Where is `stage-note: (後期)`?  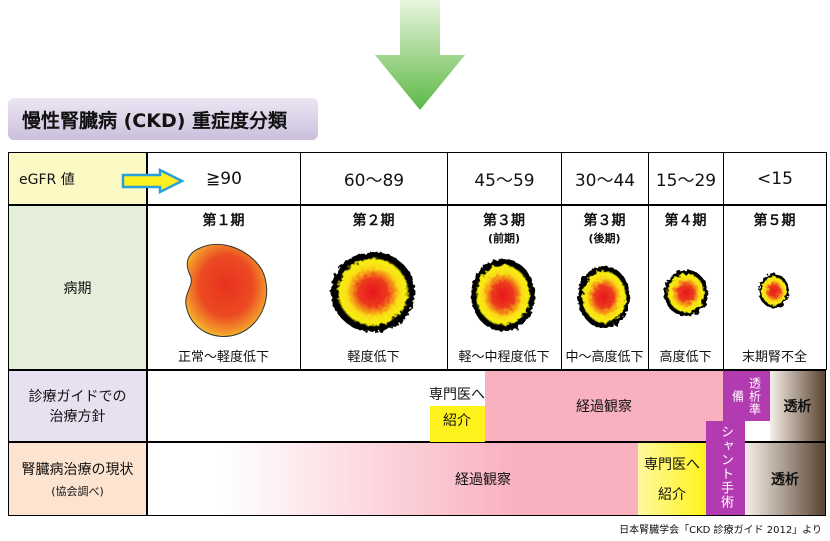
stage-note: (後期) is located at coordinates (604, 238).